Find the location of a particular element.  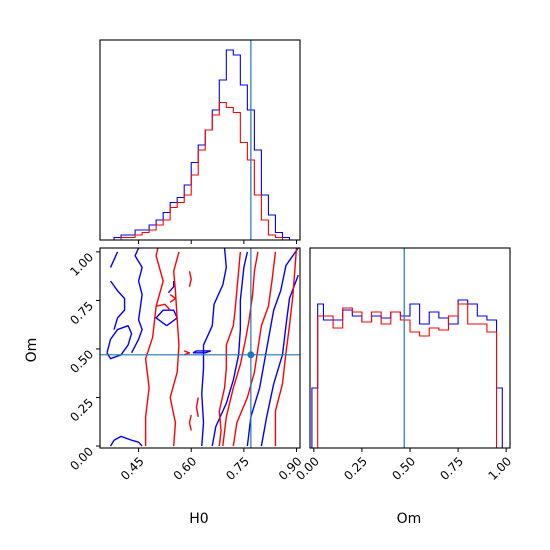

y-tick-label: 0.75 is located at coordinates (81, 313).